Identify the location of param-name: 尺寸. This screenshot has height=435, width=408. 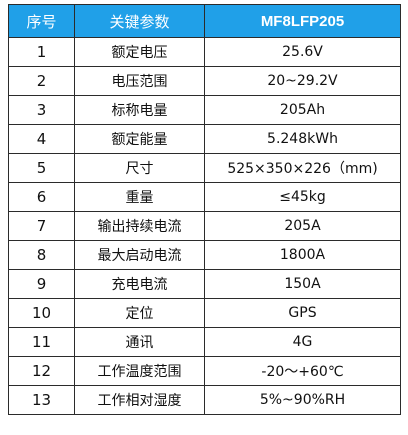
(139, 168).